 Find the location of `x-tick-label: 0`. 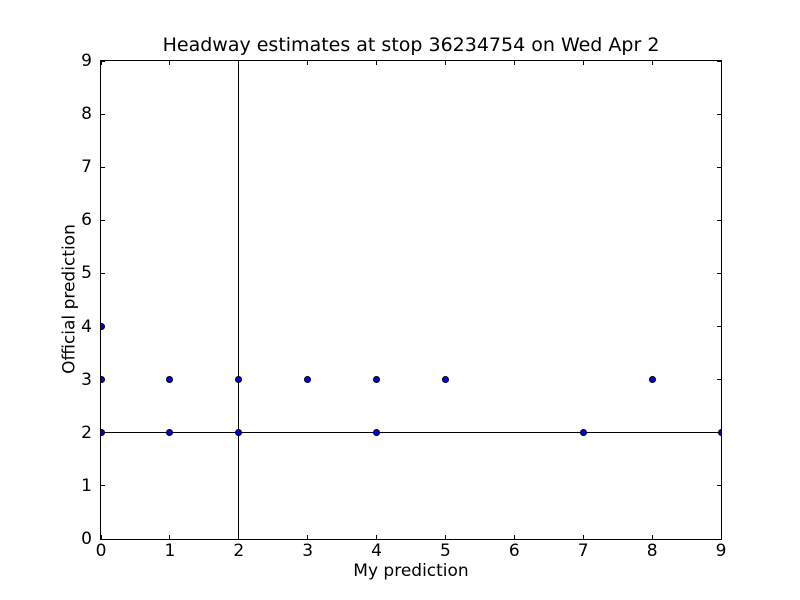

x-tick-label: 0 is located at coordinates (101, 551).